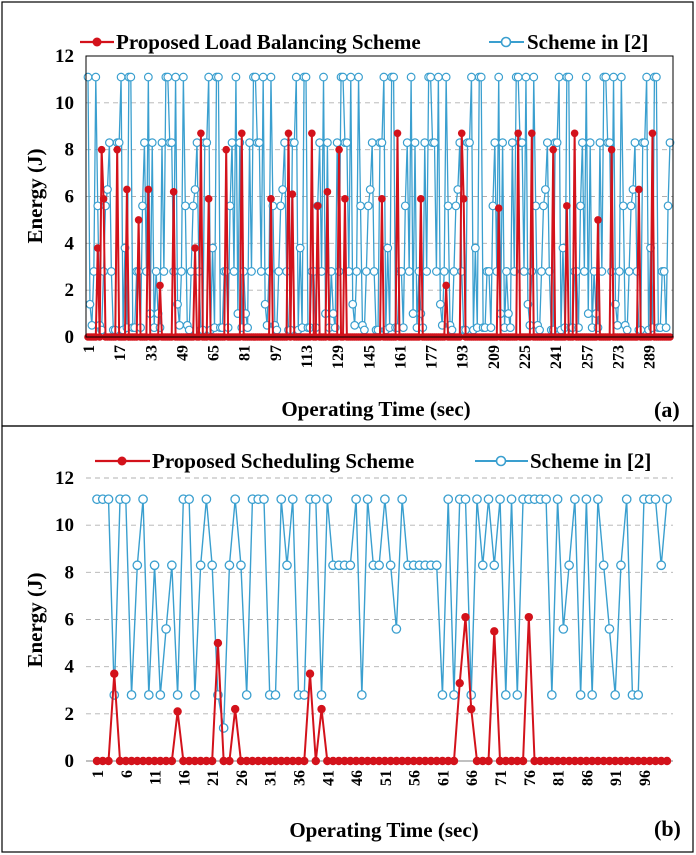 The height and width of the screenshot is (855, 696). What do you see at coordinates (618, 357) in the screenshot?
I see `x-tick-label: 273` at bounding box center [618, 357].